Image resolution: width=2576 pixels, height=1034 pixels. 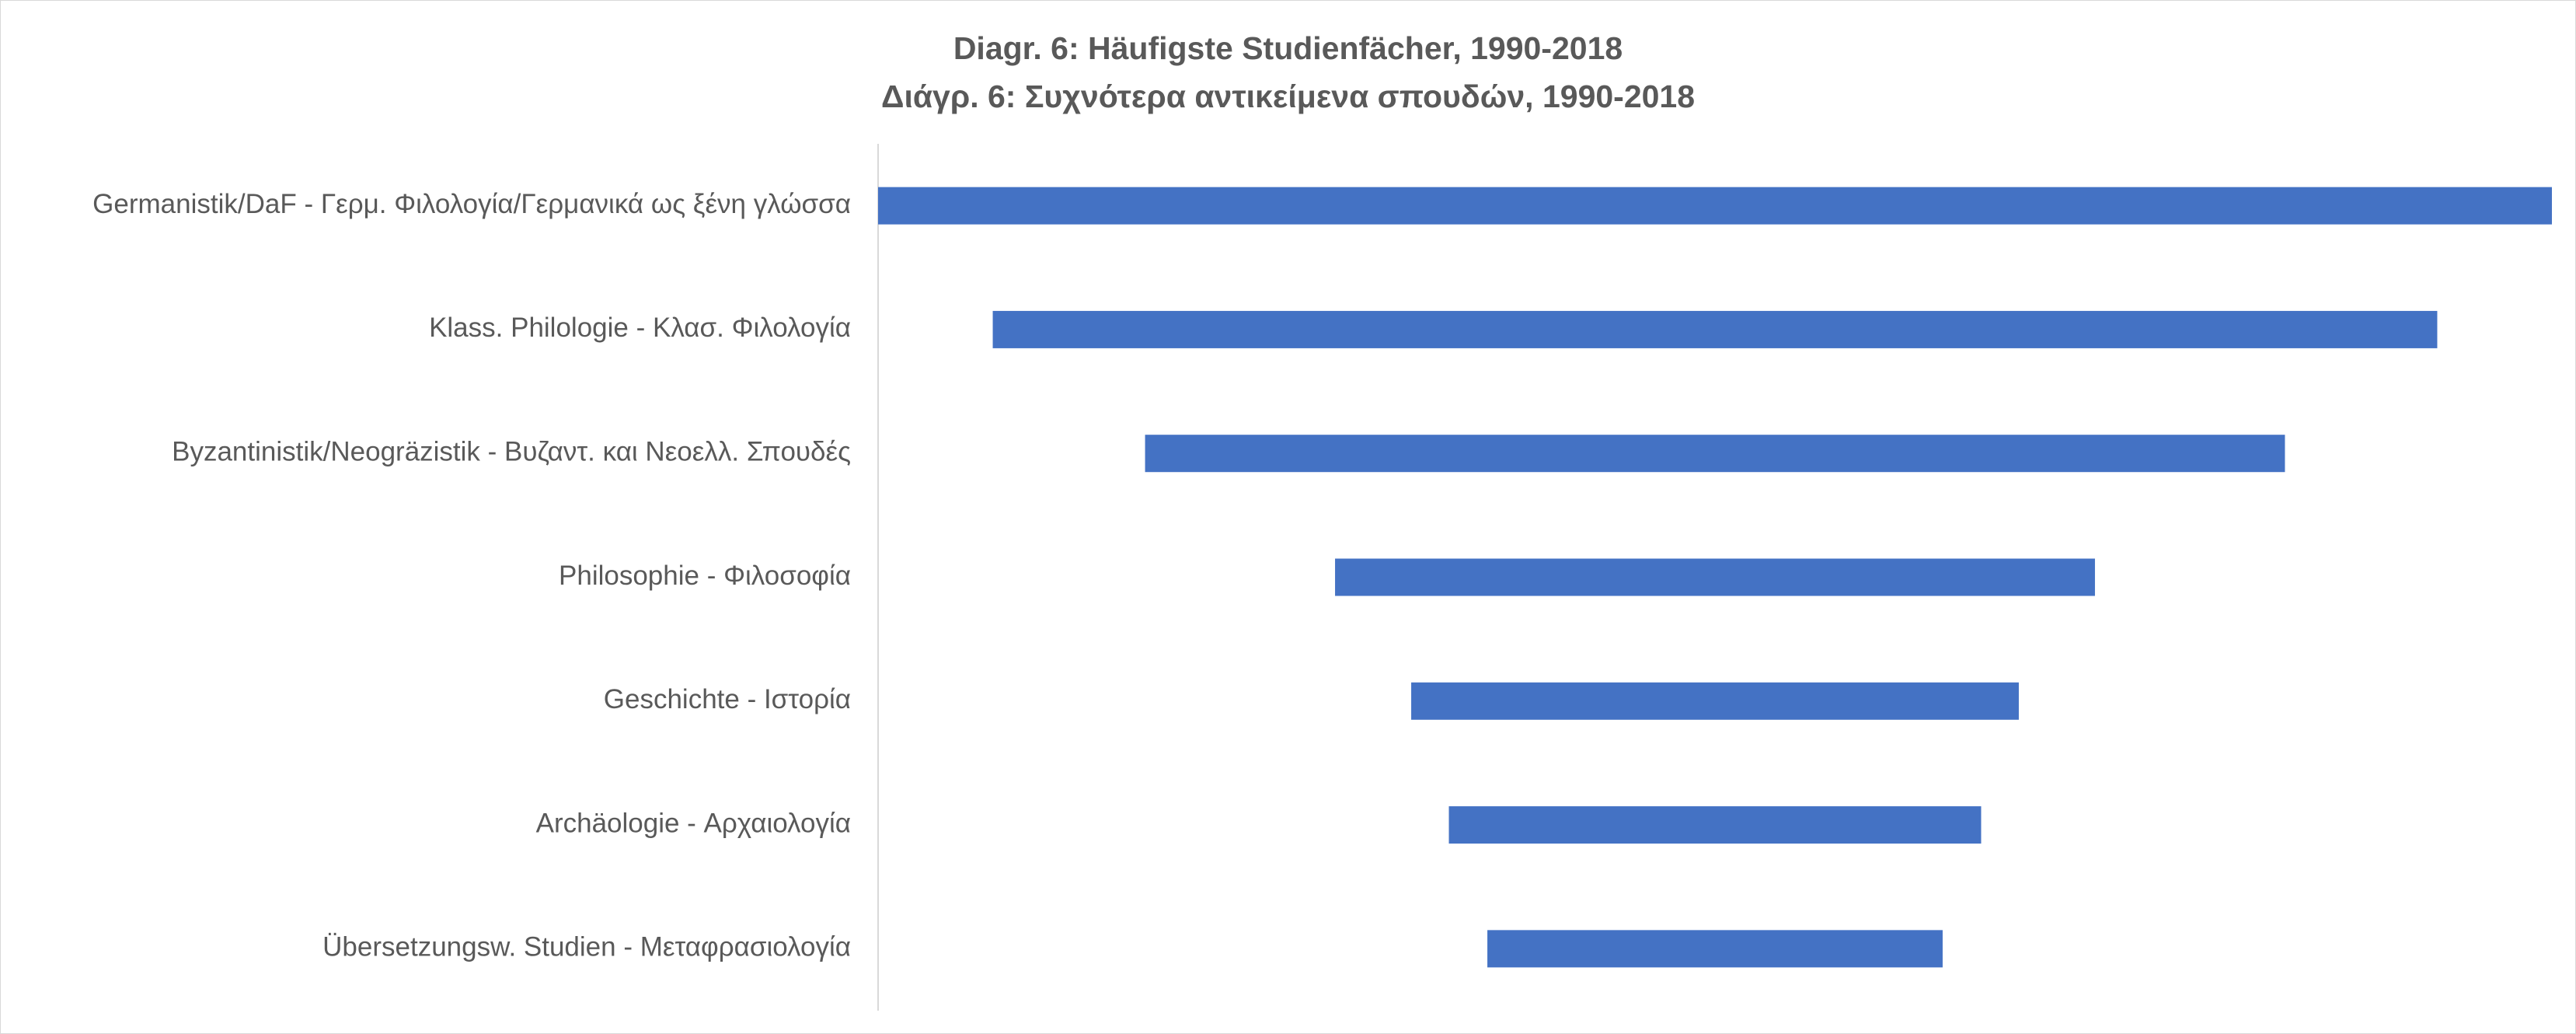 What do you see at coordinates (727, 699) in the screenshot?
I see `category-label-5: Geschichte - Ιστορία` at bounding box center [727, 699].